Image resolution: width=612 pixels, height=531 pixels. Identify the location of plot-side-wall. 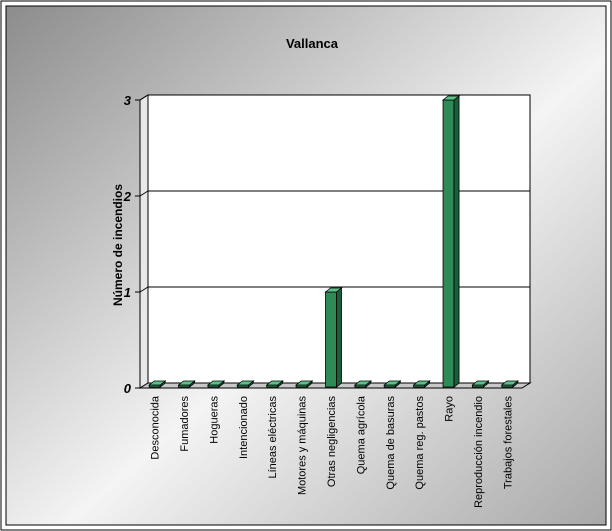
(144, 241).